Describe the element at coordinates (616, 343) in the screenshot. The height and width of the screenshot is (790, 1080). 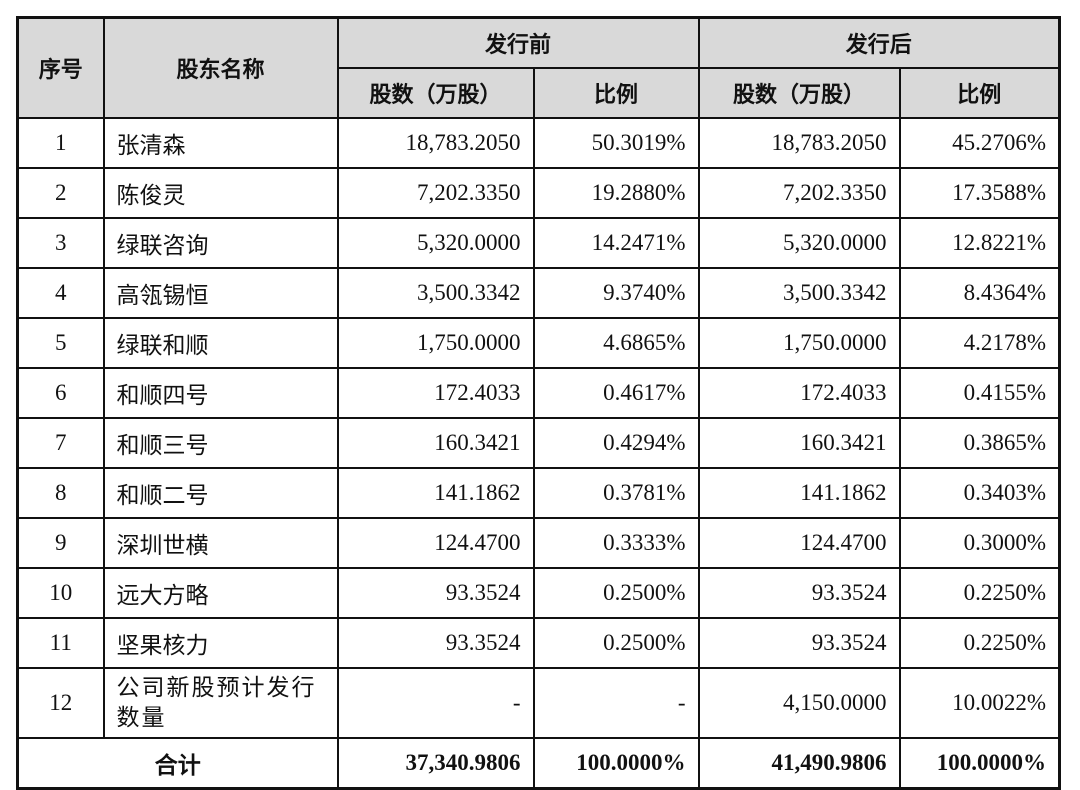
I see `before-ratio: 4.6865%` at that location.